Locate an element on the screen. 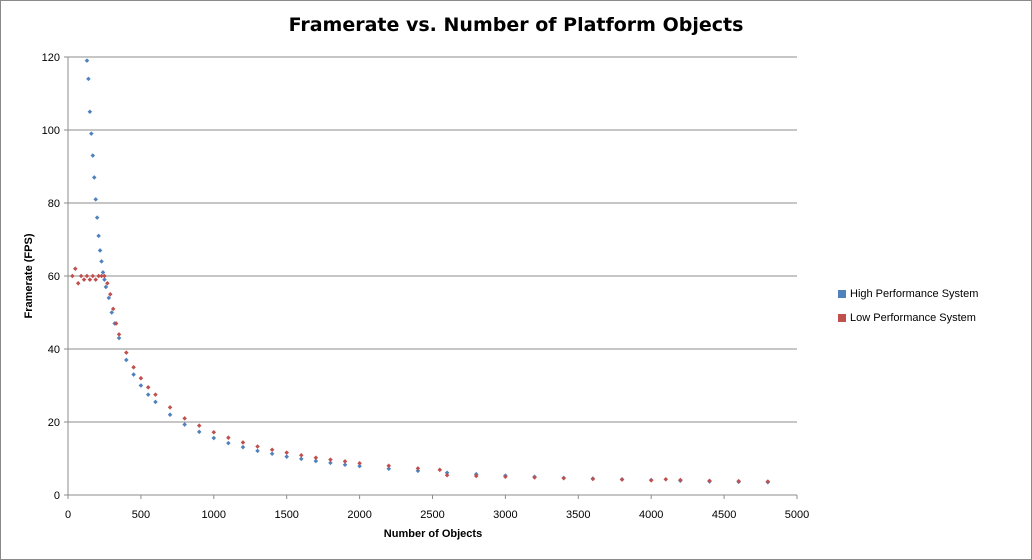 This screenshot has height=560, width=1032. x-tick-label: 0 is located at coordinates (68, 515).